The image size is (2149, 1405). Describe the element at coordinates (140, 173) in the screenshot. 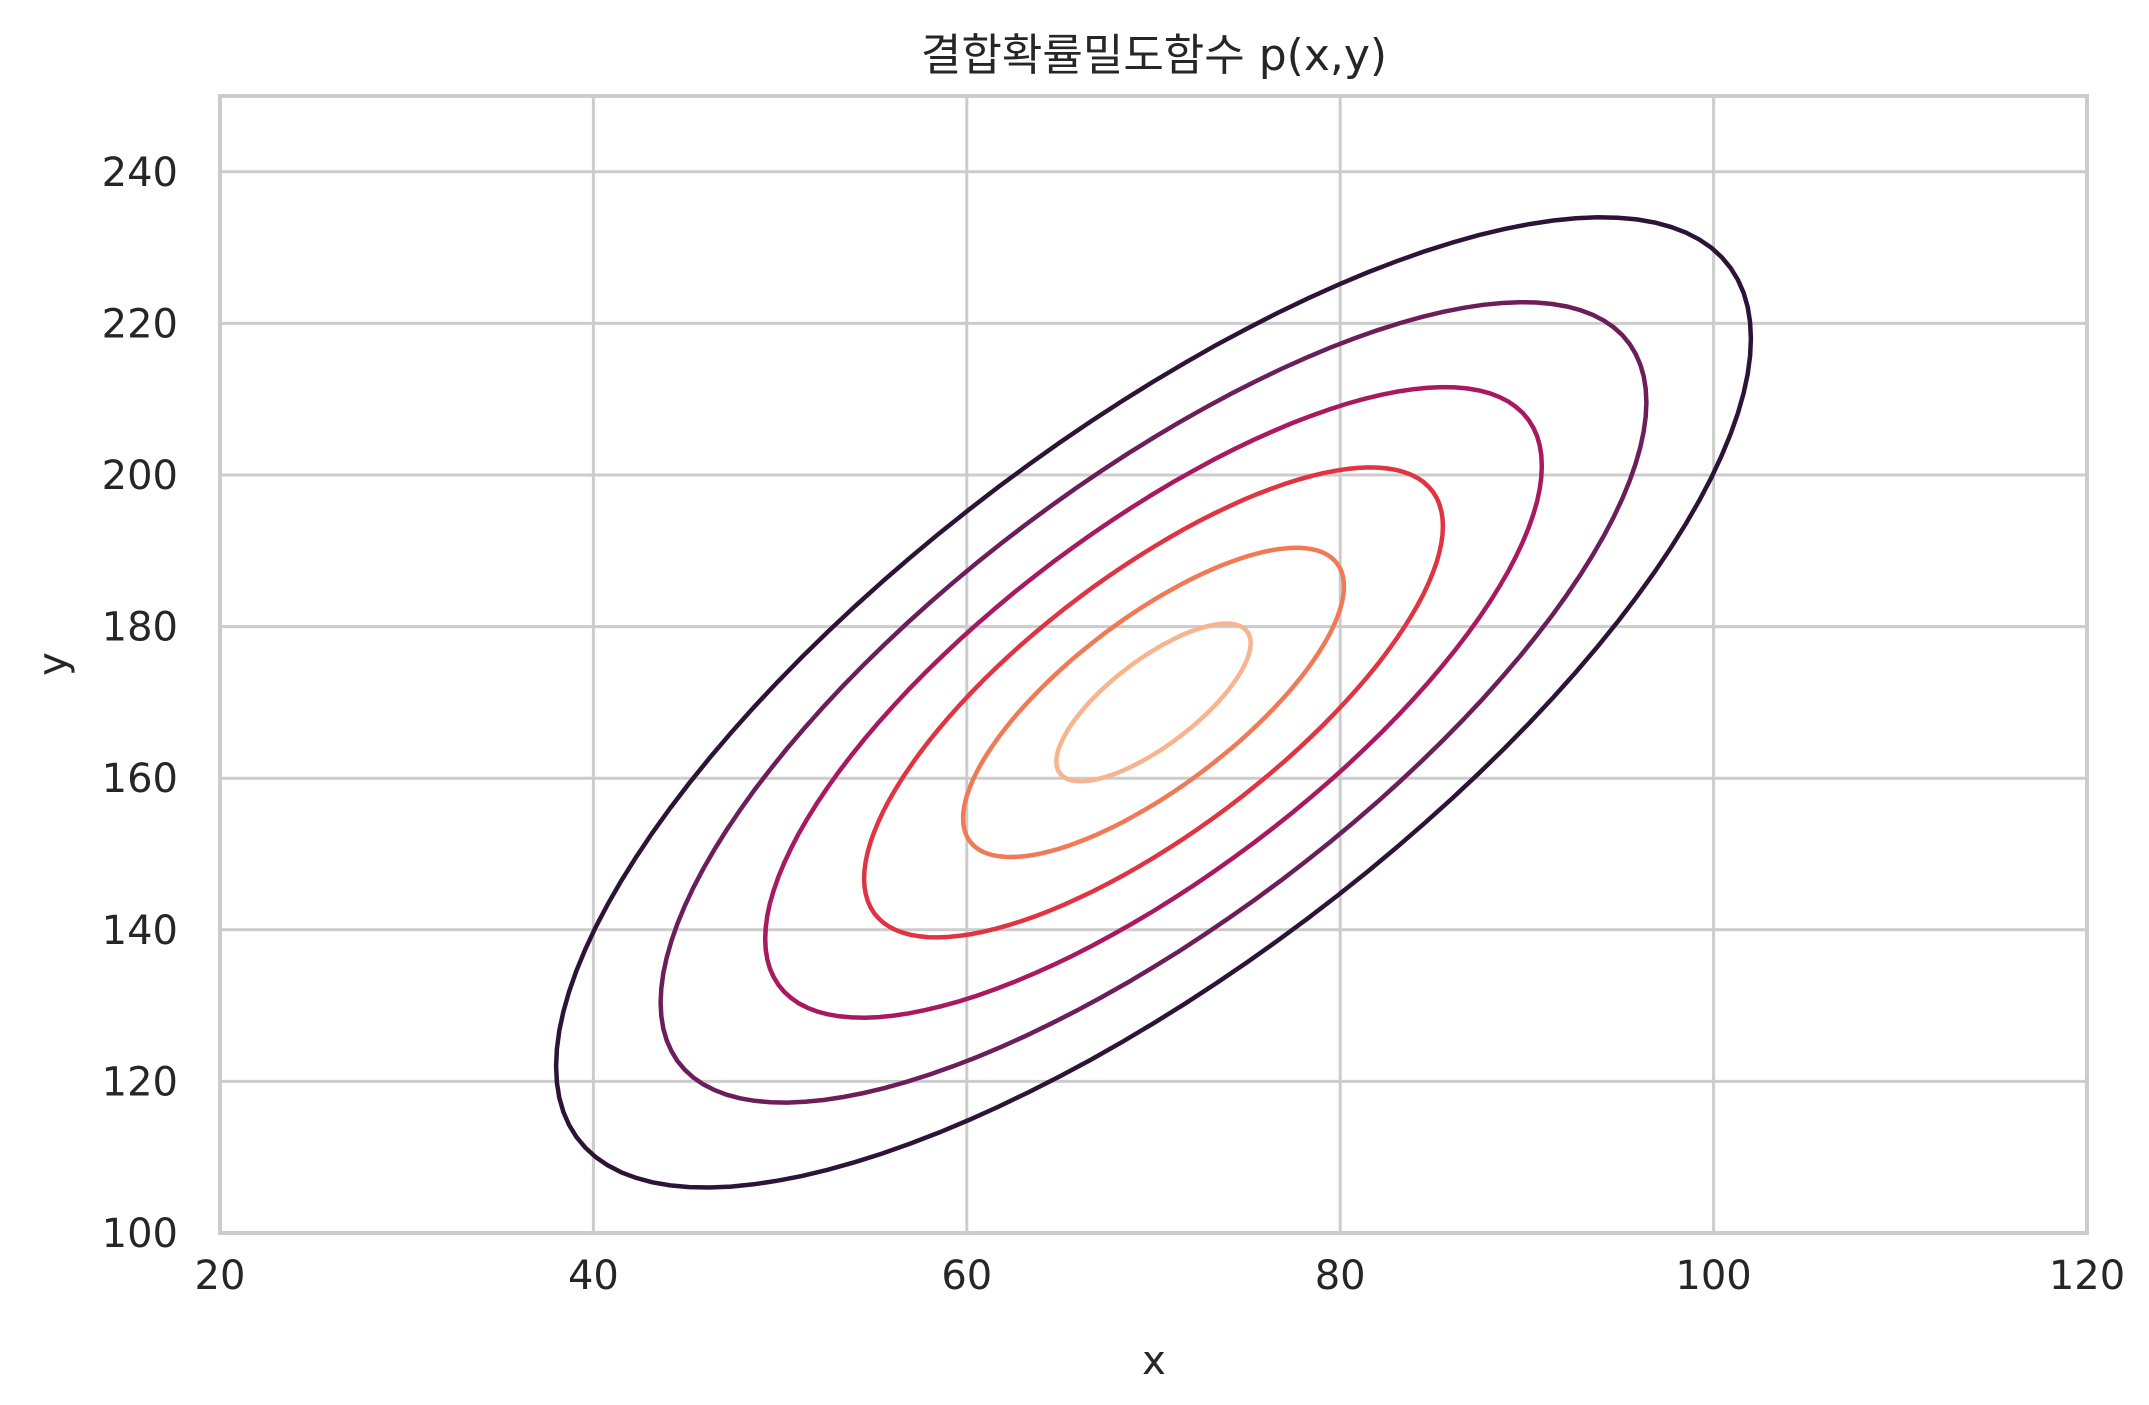

I see `y-tick-label: 240` at that location.